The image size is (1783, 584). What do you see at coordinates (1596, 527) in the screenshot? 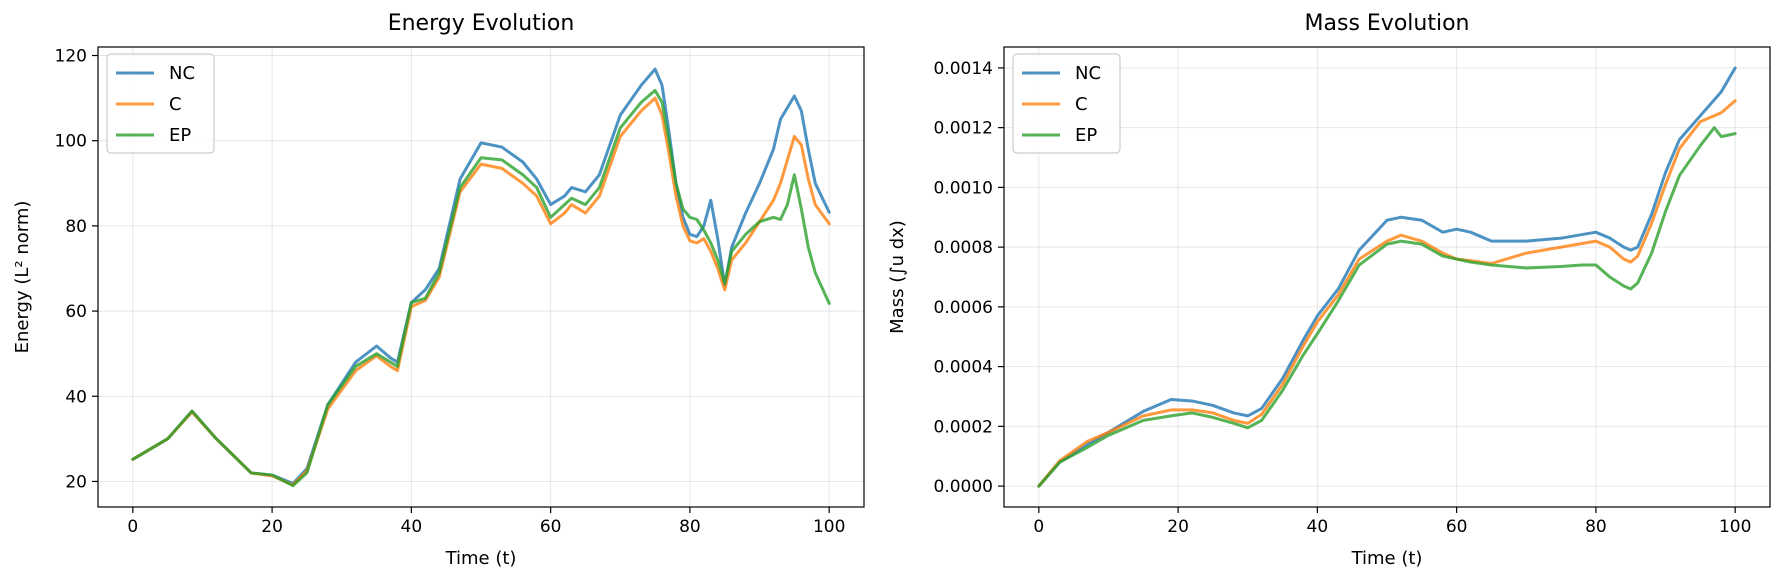
I see `chart-1-xtick-label-4: 80` at bounding box center [1596, 527].